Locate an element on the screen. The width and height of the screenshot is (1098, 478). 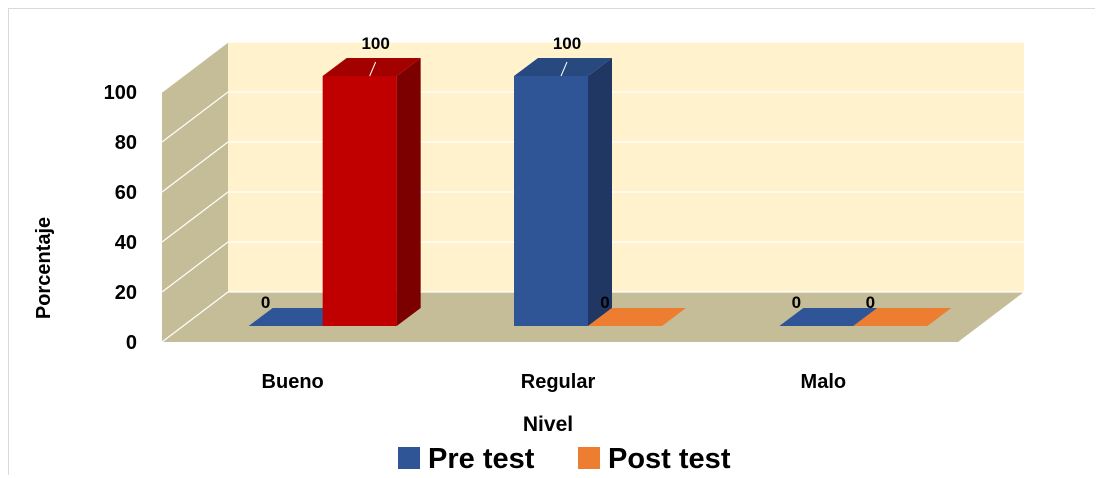
y-tick-labels: 0 20 40 60 80 100 is located at coordinates (120, 218).